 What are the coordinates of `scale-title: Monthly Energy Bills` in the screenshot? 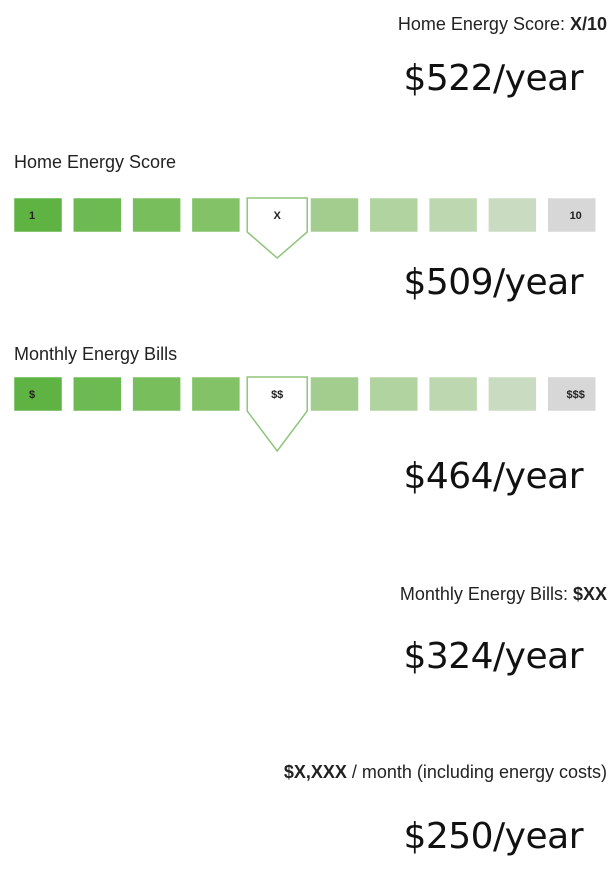 It's located at (96, 354).